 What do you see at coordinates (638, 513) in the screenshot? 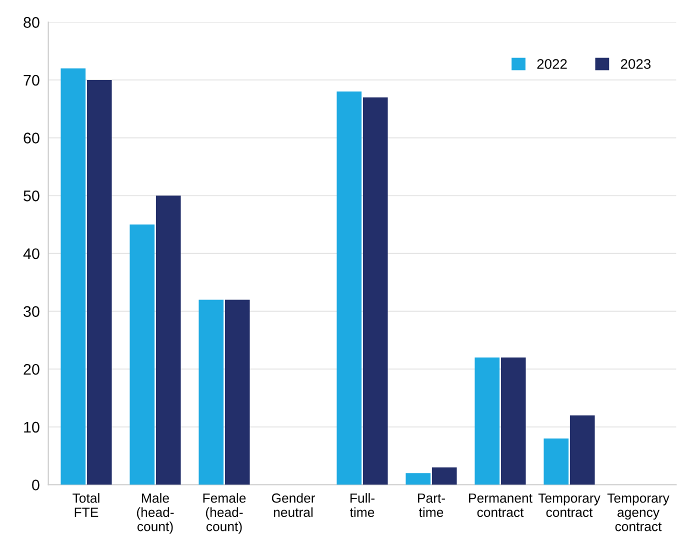
I see `x-tick-label: Temporary agency contract` at bounding box center [638, 513].